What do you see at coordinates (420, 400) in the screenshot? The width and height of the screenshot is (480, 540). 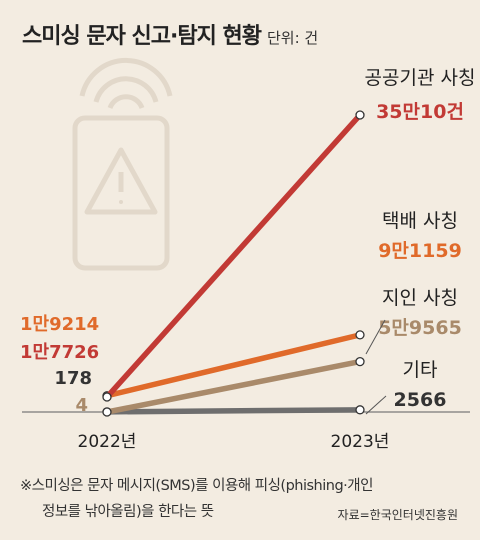 I see `end-value-label: 2566` at bounding box center [420, 400].